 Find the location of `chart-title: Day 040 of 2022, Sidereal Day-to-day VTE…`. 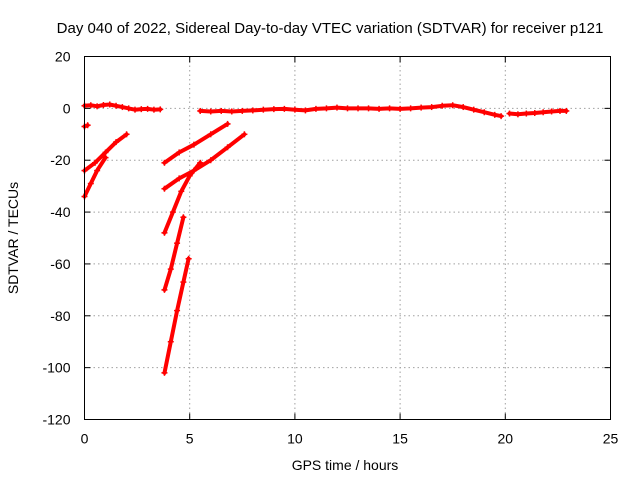

chart-title: Day 040 of 2022, Sidereal Day-to-day VTE… is located at coordinates (330, 28).